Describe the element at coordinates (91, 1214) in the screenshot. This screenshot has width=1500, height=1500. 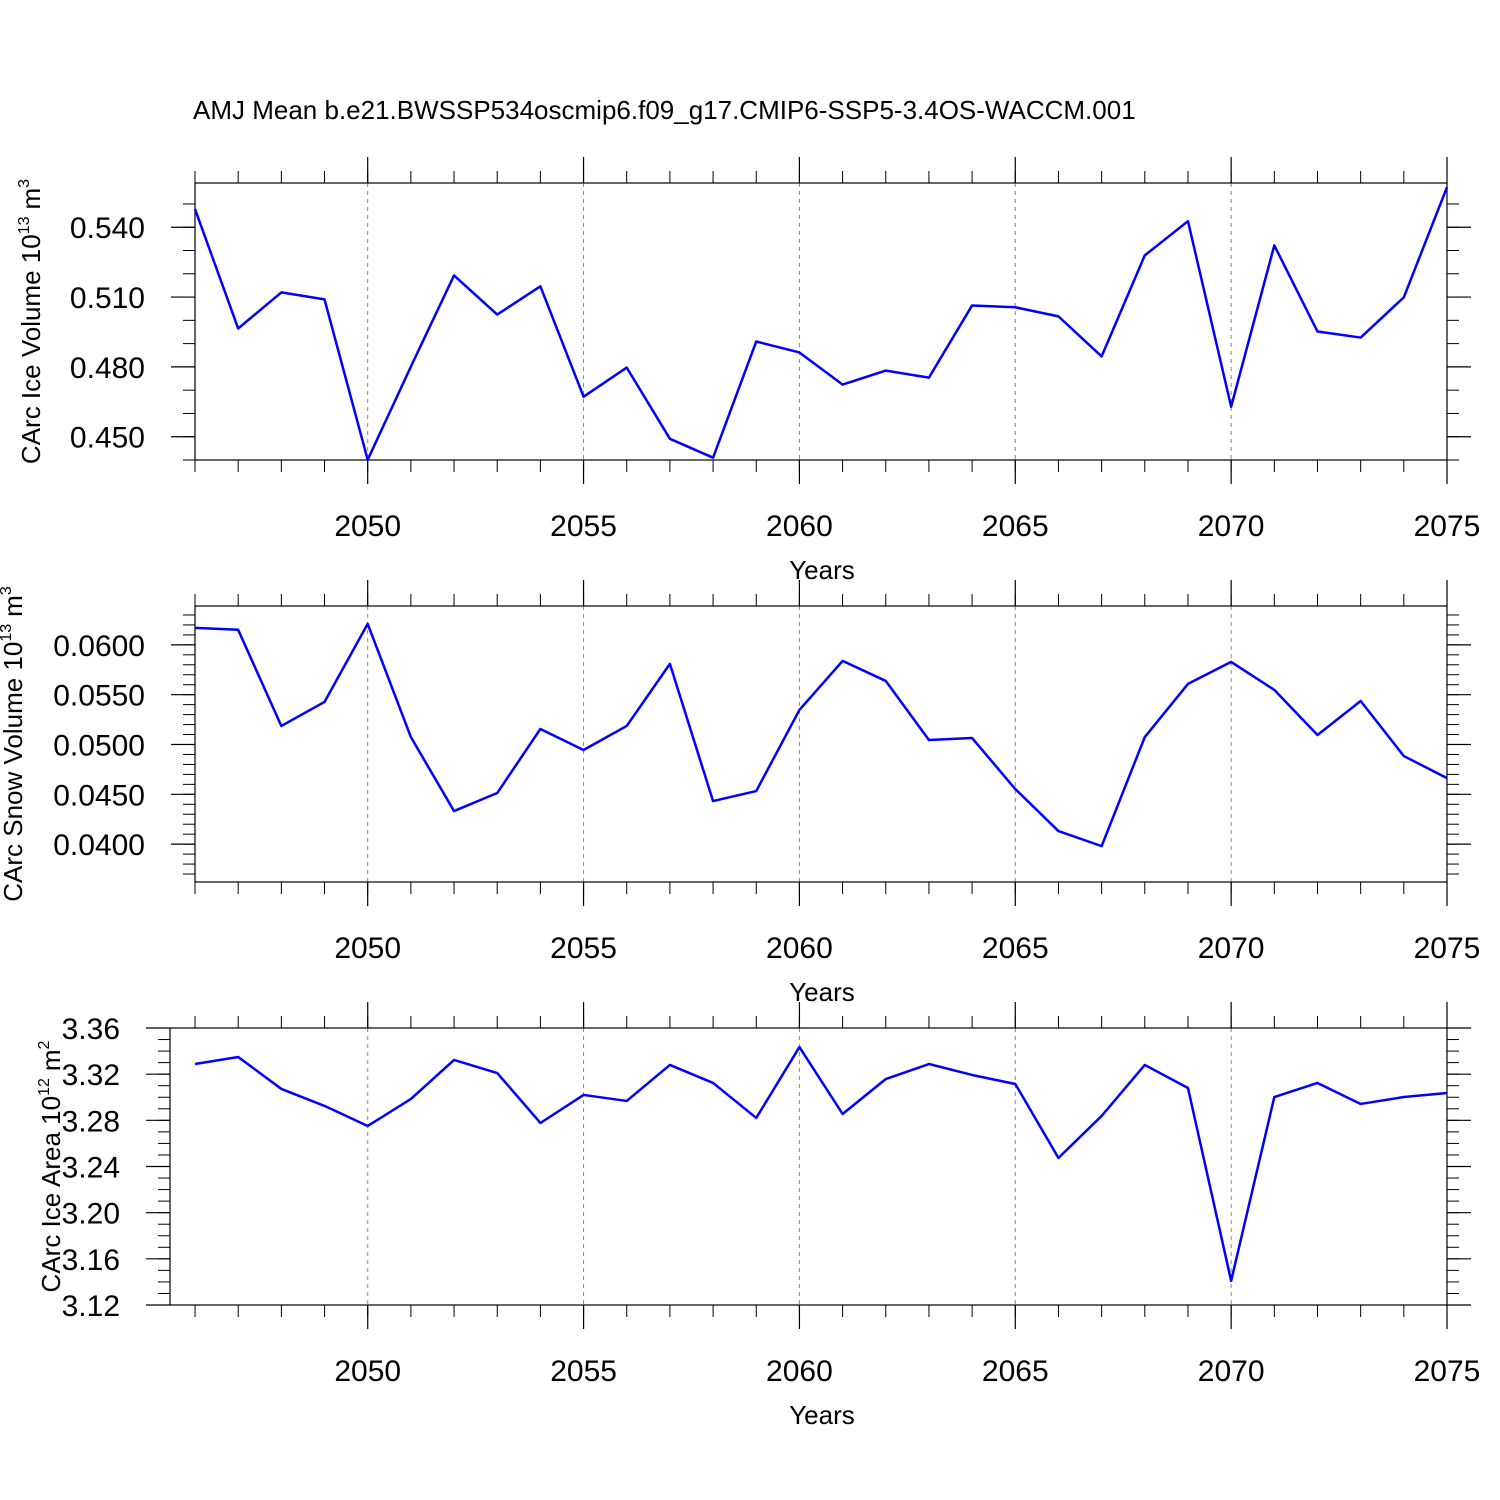
I see `y-tick-label: 3.20` at that location.